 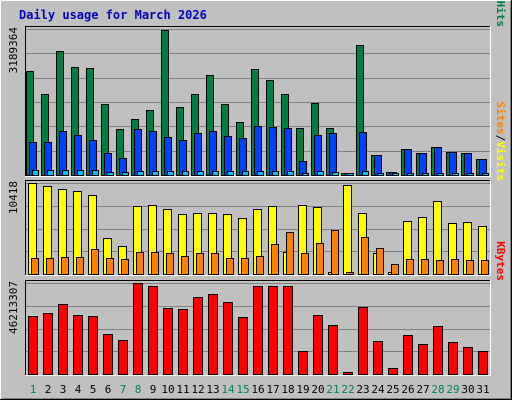 What do you see at coordinates (302, 389) in the screenshot?
I see `day-label: 19` at bounding box center [302, 389].